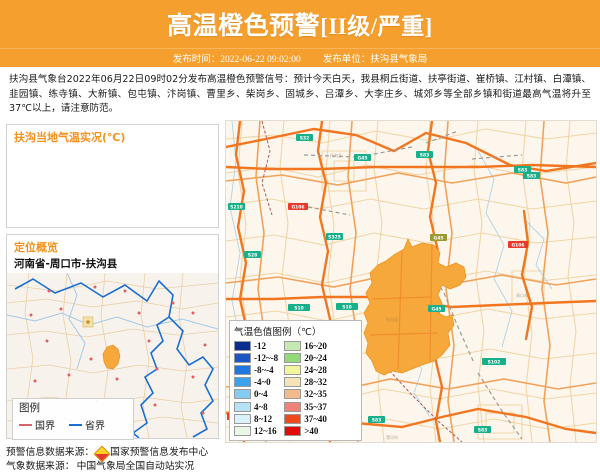  I want to click on local-temperature-title: 扶沟当地气温实况(℃), so click(70, 137).